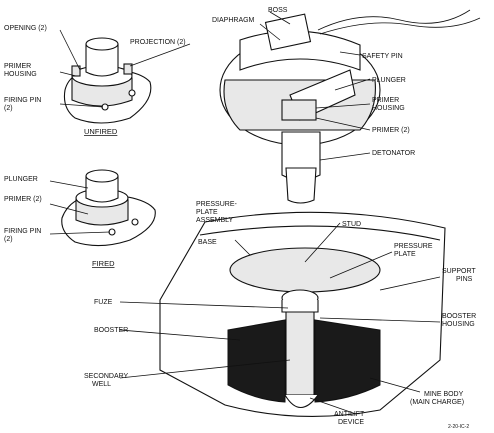  I want to click on label-support-pins: SUPPORT PINS, so click(460, 275).